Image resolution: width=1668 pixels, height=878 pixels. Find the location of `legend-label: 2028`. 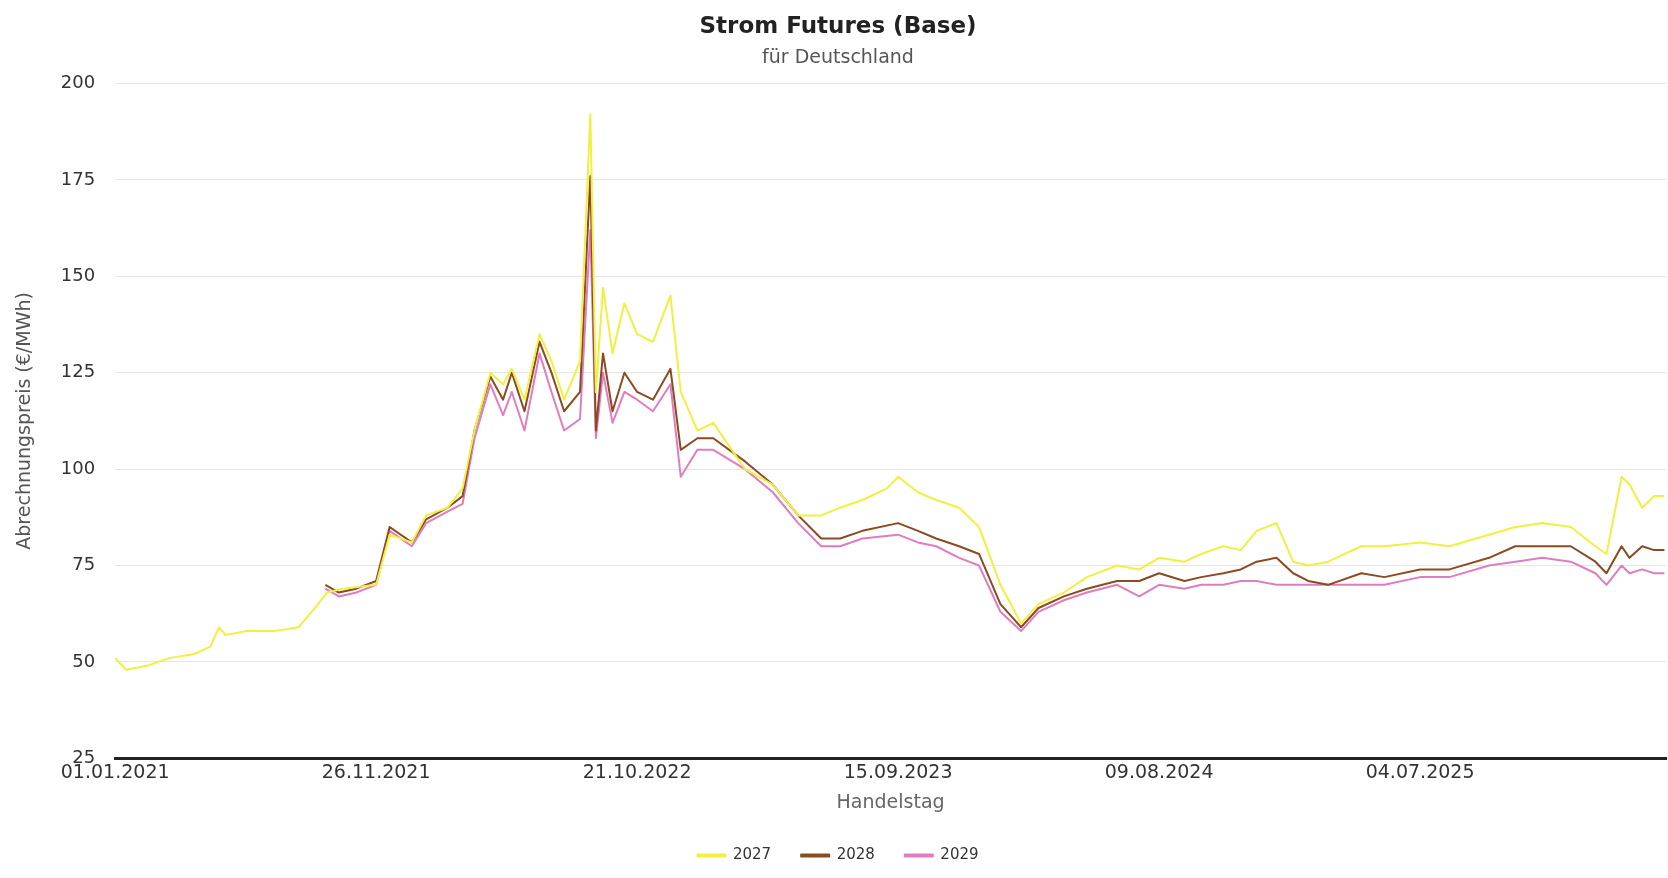

legend-label: 2028 is located at coordinates (855, 854).